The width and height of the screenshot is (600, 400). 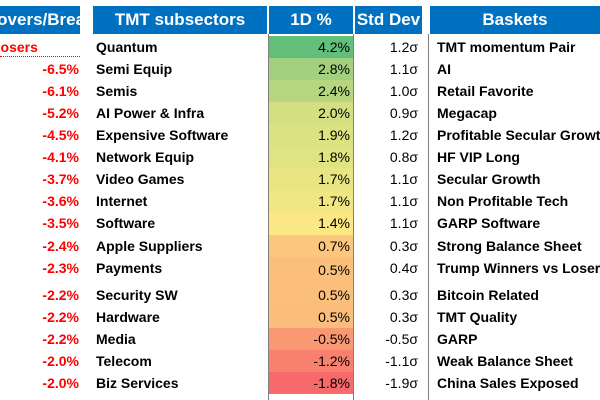 What do you see at coordinates (117, 91) in the screenshot?
I see `subsector-name: Semis` at bounding box center [117, 91].